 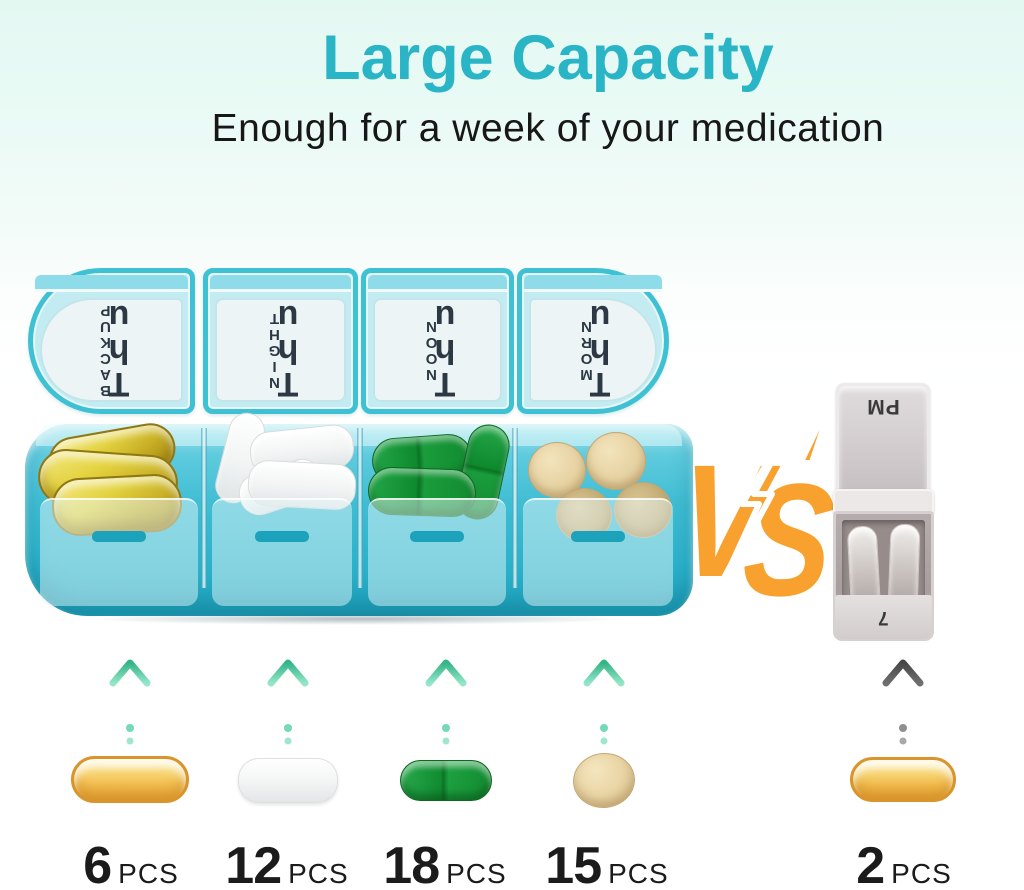 What do you see at coordinates (770, 505) in the screenshot?
I see `lightning-bolt-icon` at bounding box center [770, 505].